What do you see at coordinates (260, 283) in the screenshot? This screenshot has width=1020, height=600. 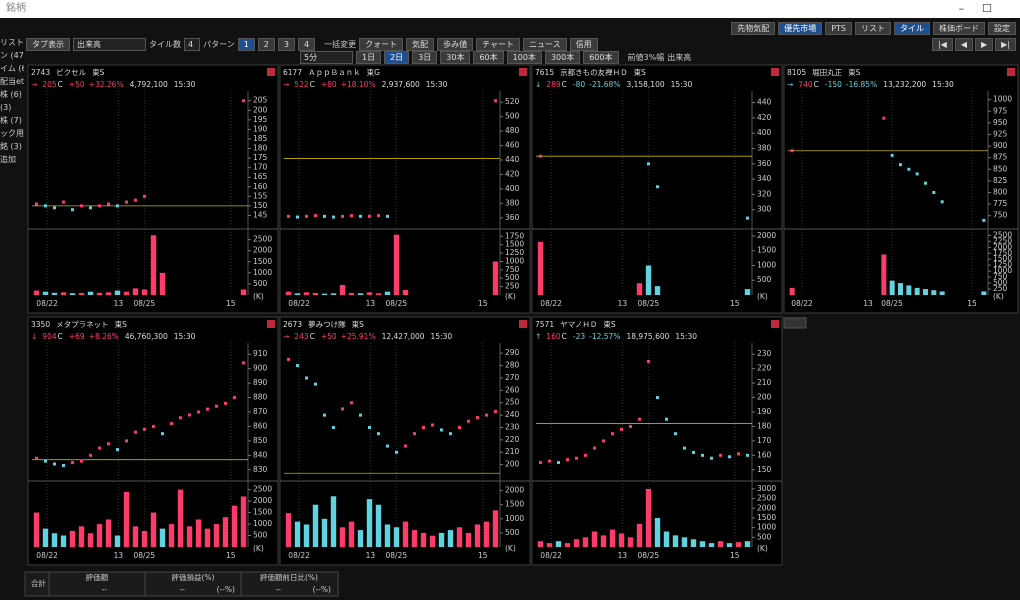 I see `volume-tick-label: 500` at bounding box center [260, 283].